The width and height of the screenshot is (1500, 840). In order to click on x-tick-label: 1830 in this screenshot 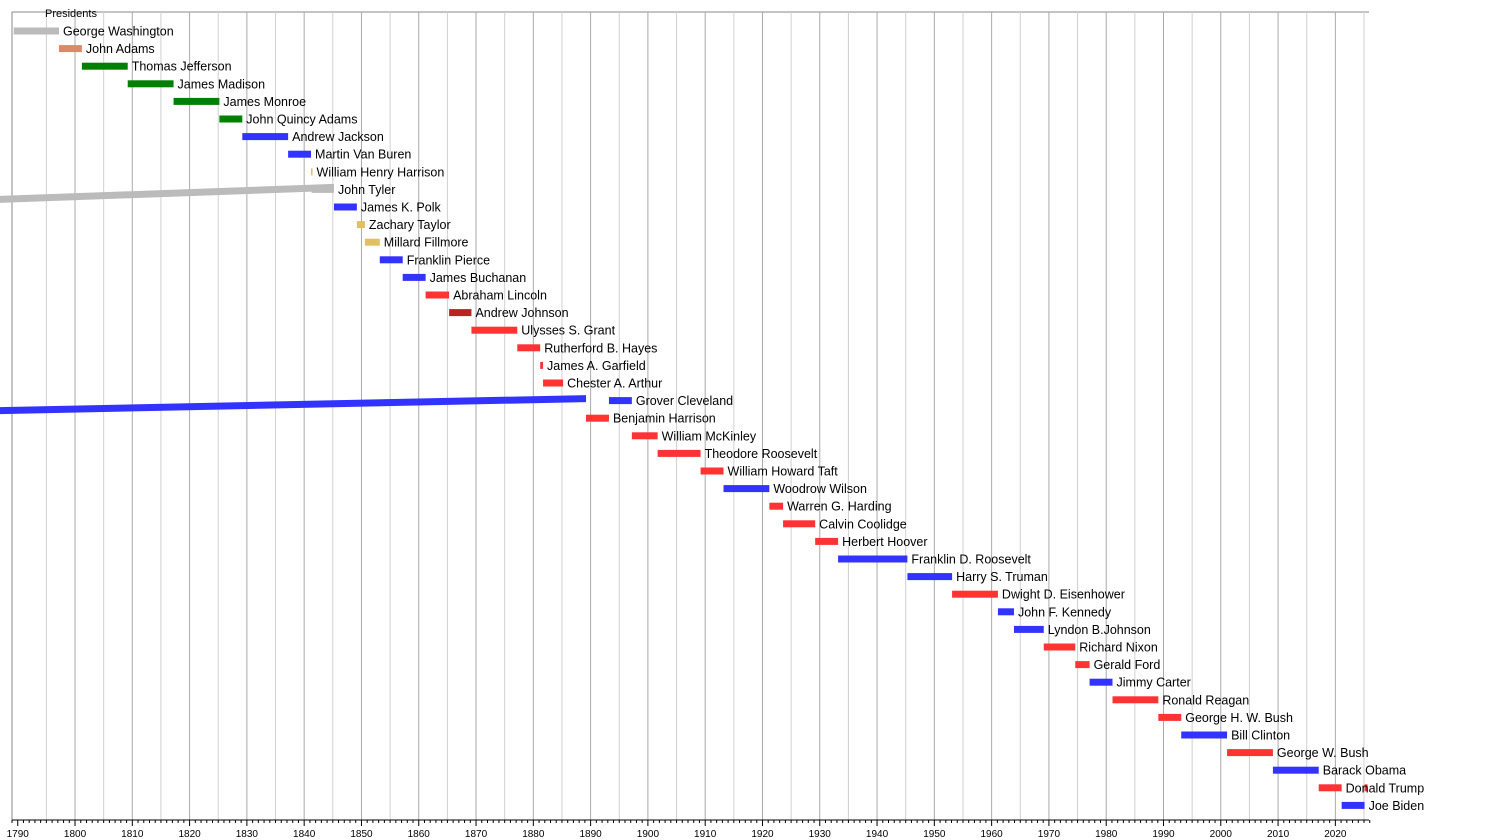, I will do `click(247, 834)`.